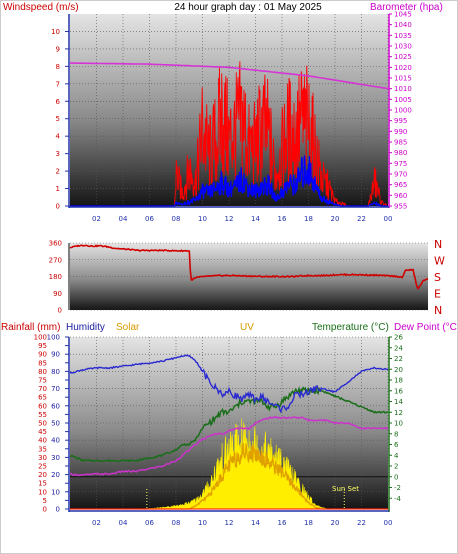  What do you see at coordinates (58, 510) in the screenshot?
I see `humidity-tick-label: 0` at bounding box center [58, 510].